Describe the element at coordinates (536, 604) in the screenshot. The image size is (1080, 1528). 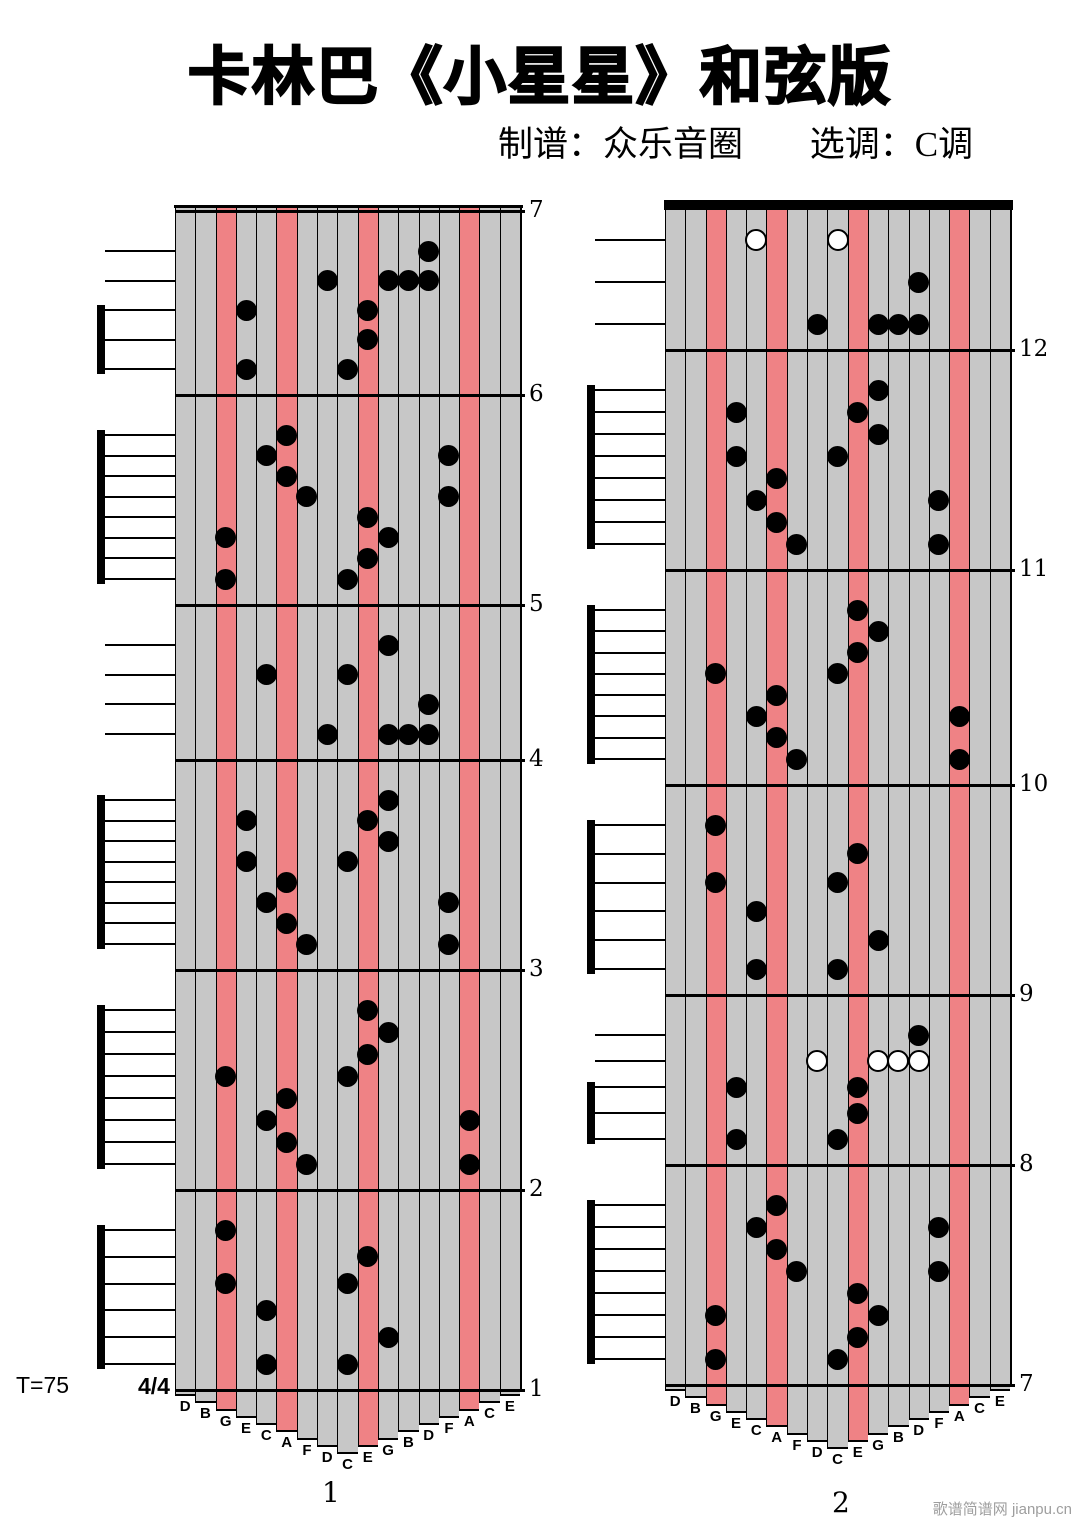
I see `measure-number: 5` at that location.